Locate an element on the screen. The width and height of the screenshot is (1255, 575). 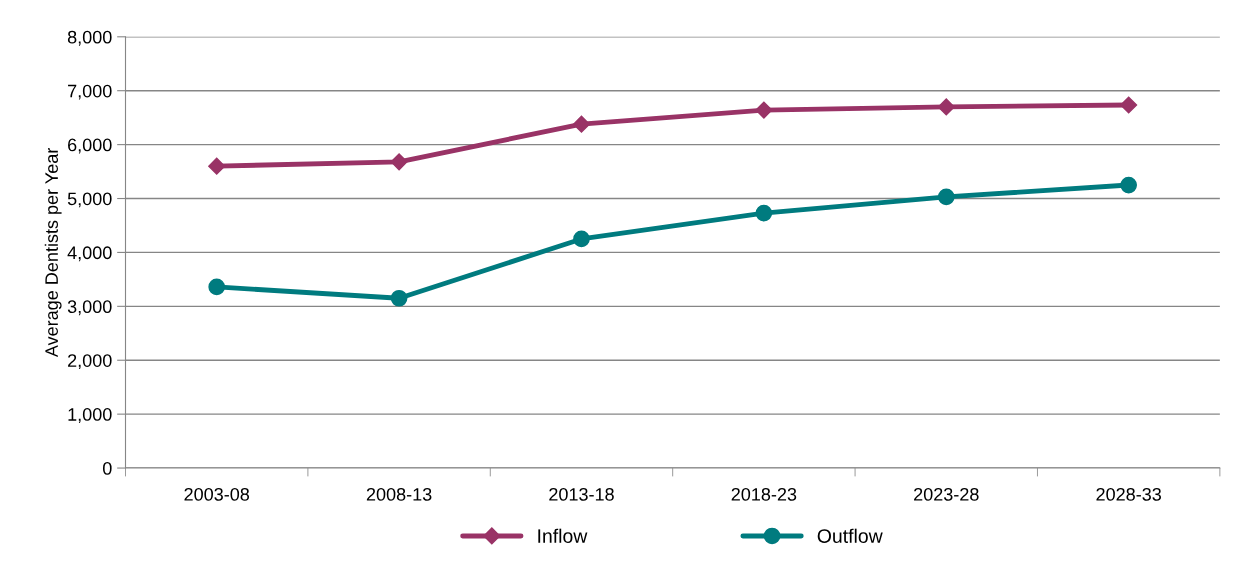
x-tick-label: 2018-23 is located at coordinates (764, 494).